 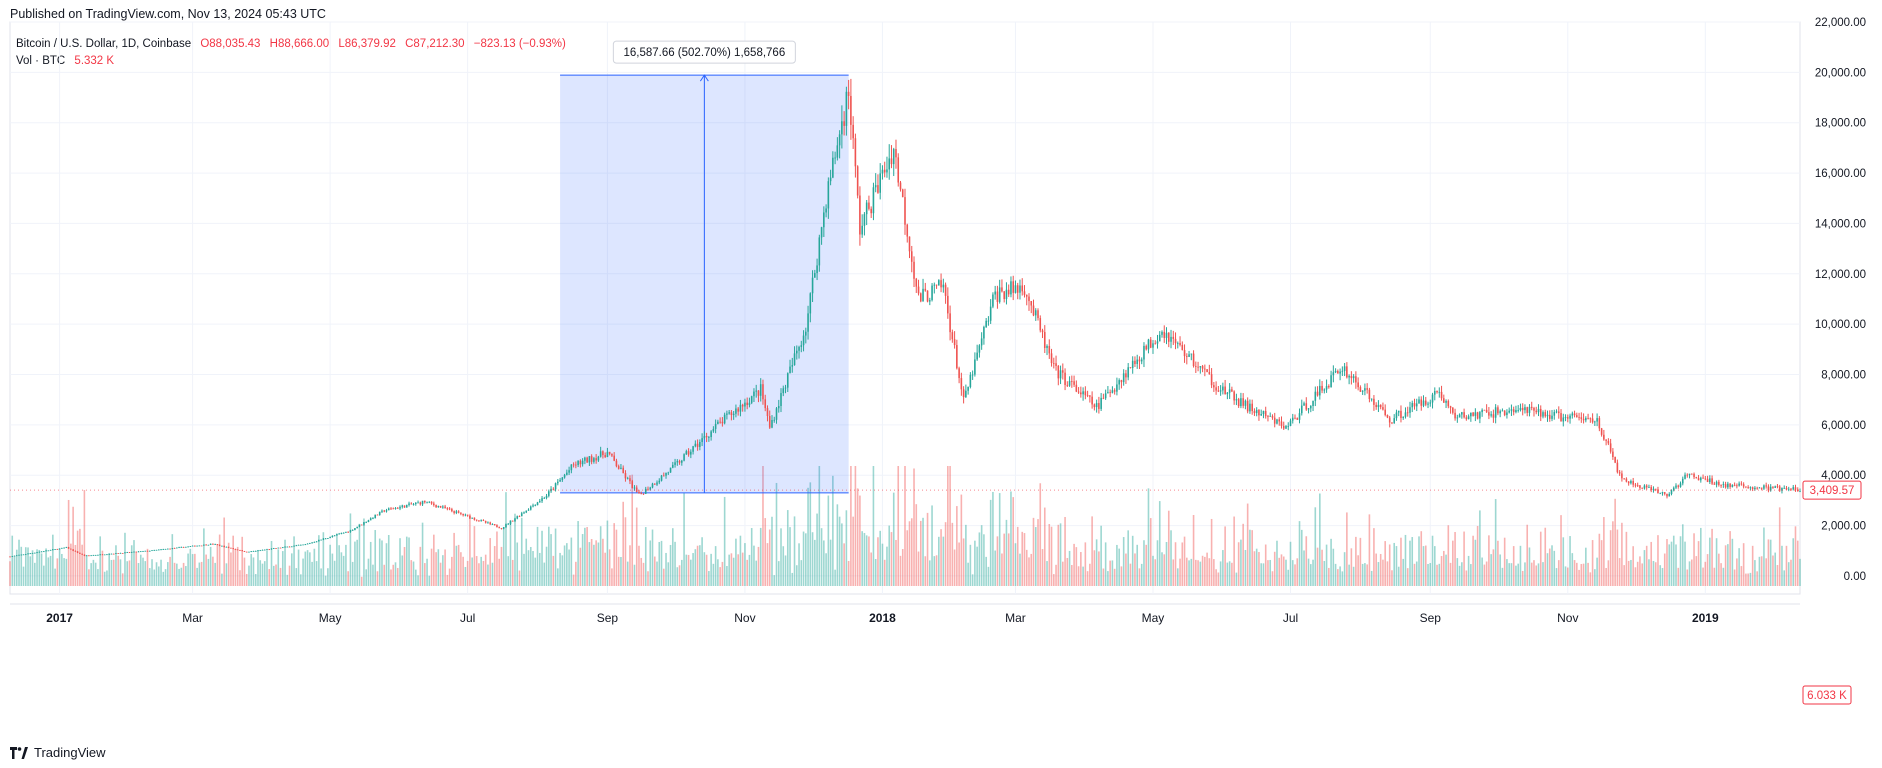 What do you see at coordinates (70, 752) in the screenshot?
I see `footer-brand: TradingView` at bounding box center [70, 752].